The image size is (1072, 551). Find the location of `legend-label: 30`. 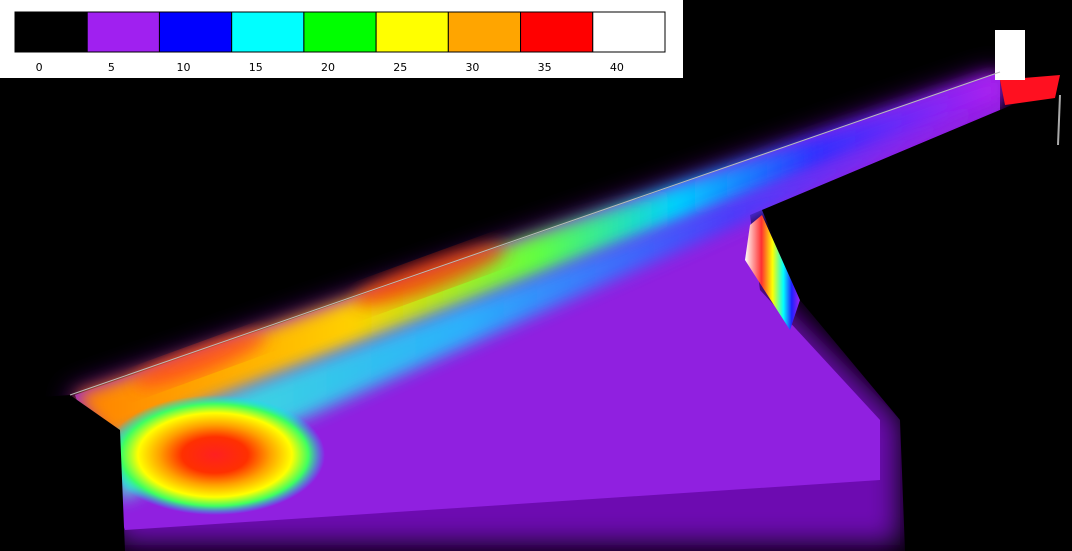

legend-label: 30 is located at coordinates (472, 67).